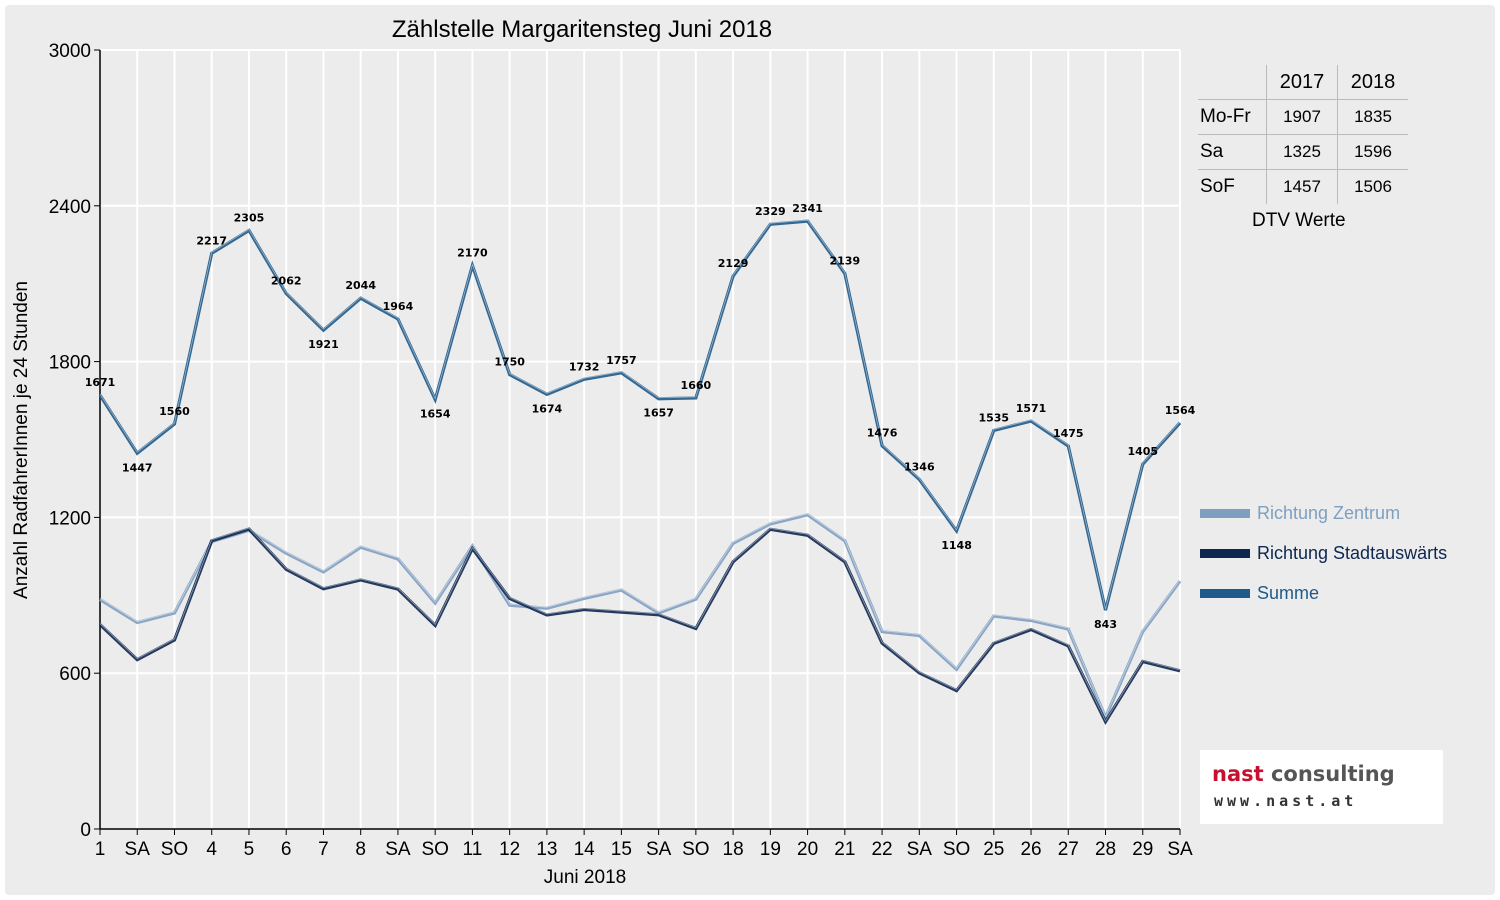 The height and width of the screenshot is (900, 1500). I want to click on dtv-row: Mo-Fr 1907 1835, so click(1303, 117).